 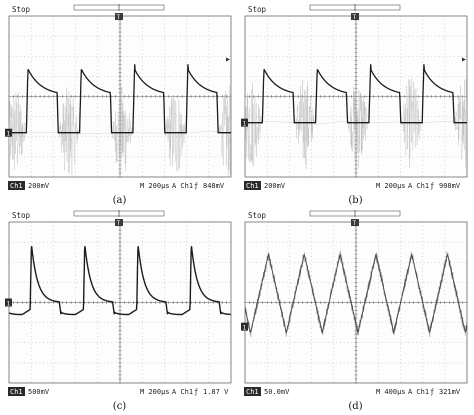 What do you see at coordinates (355, 200) in the screenshot?
I see `panel-label-b: (b)` at bounding box center [355, 200].